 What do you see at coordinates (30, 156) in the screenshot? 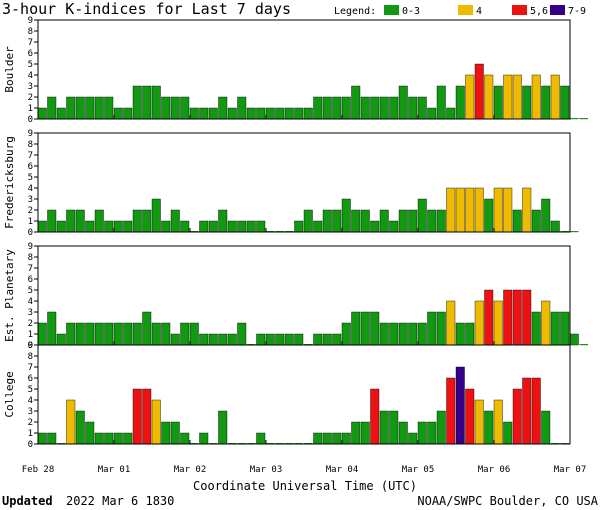
I see `y-tick-label: 7` at bounding box center [30, 156].